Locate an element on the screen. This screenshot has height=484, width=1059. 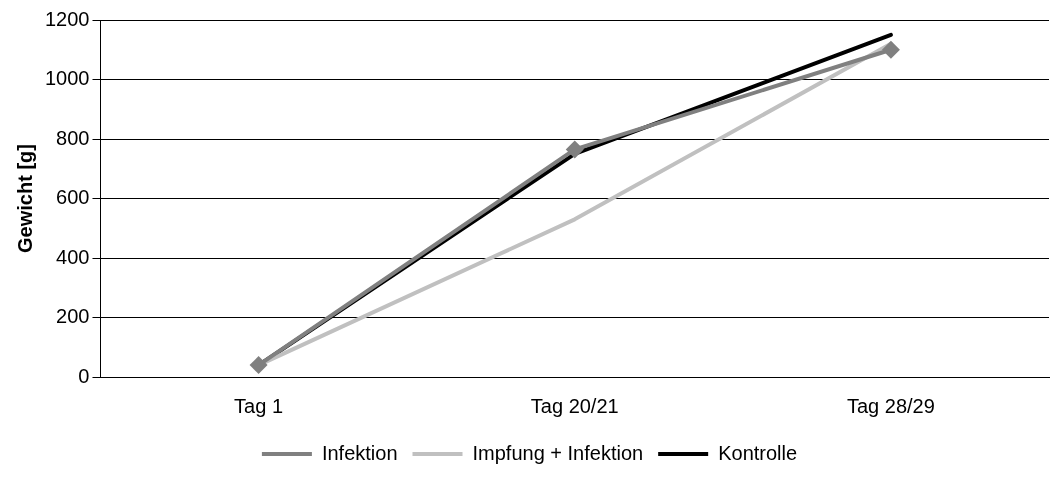
y-tick-label: 0 is located at coordinates (84, 375).